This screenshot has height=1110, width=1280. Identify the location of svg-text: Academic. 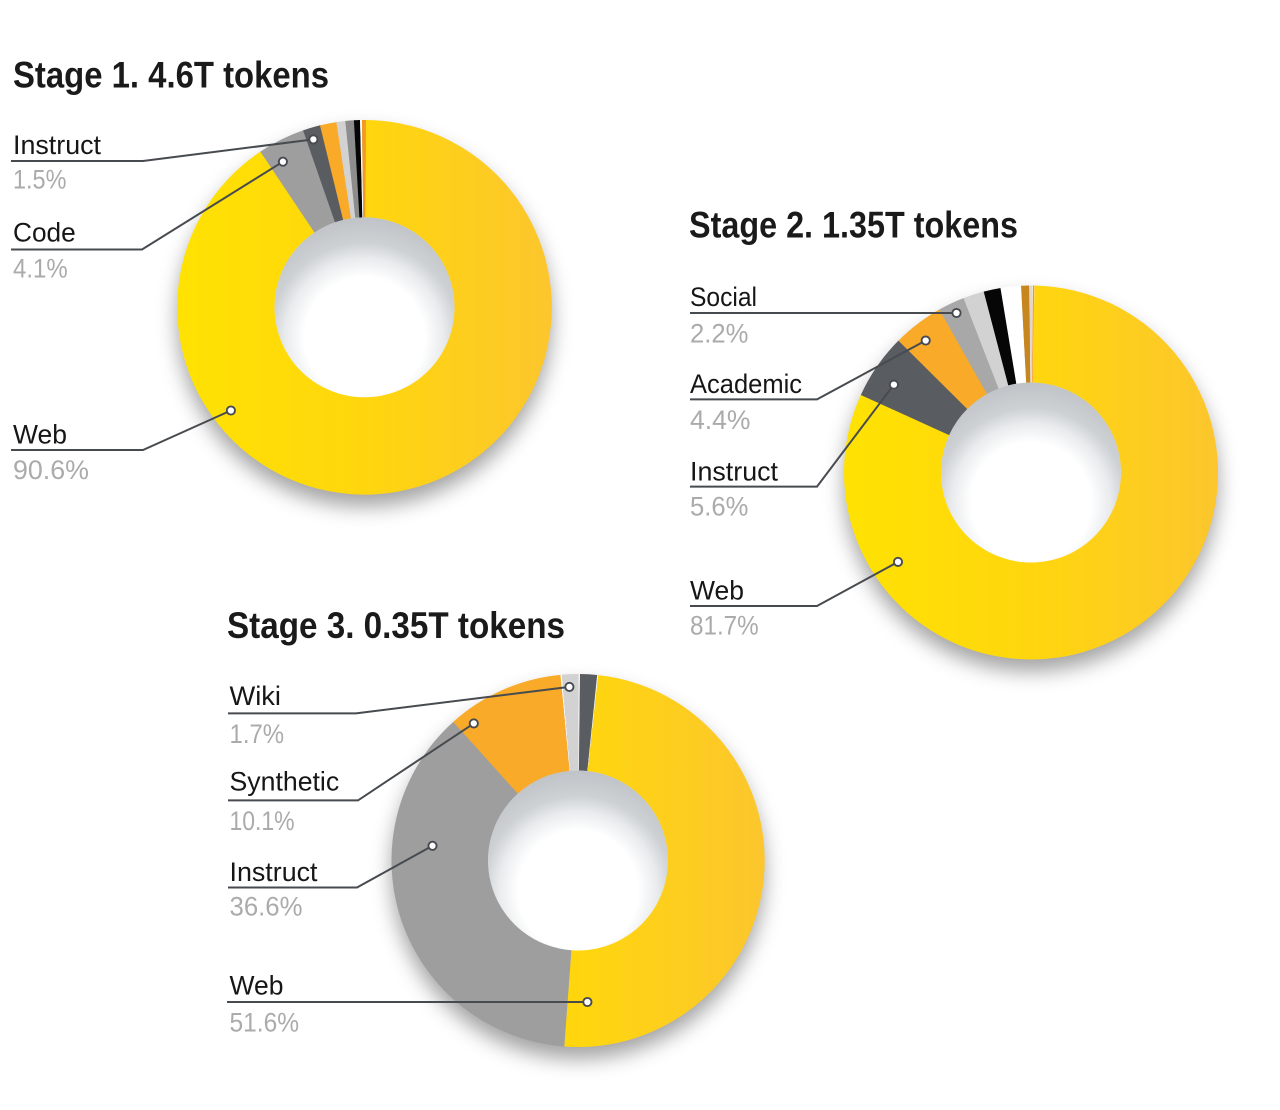
(746, 384).